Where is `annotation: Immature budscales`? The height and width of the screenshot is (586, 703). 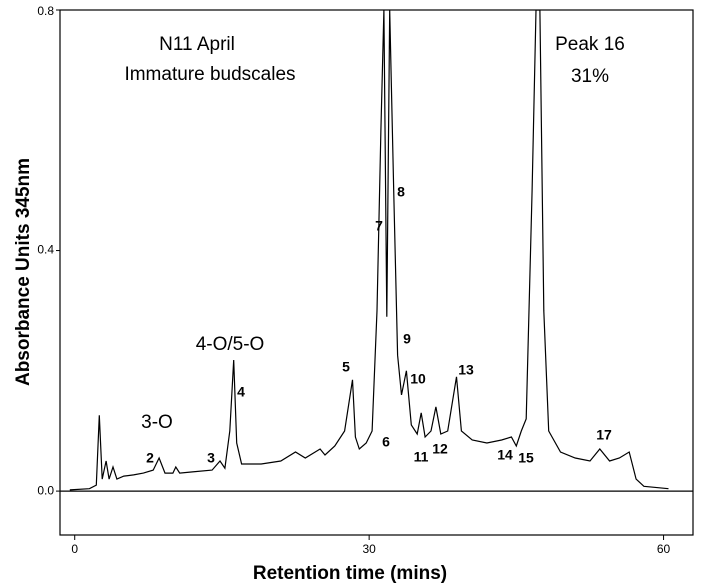 annotation: Immature budscales is located at coordinates (209, 74).